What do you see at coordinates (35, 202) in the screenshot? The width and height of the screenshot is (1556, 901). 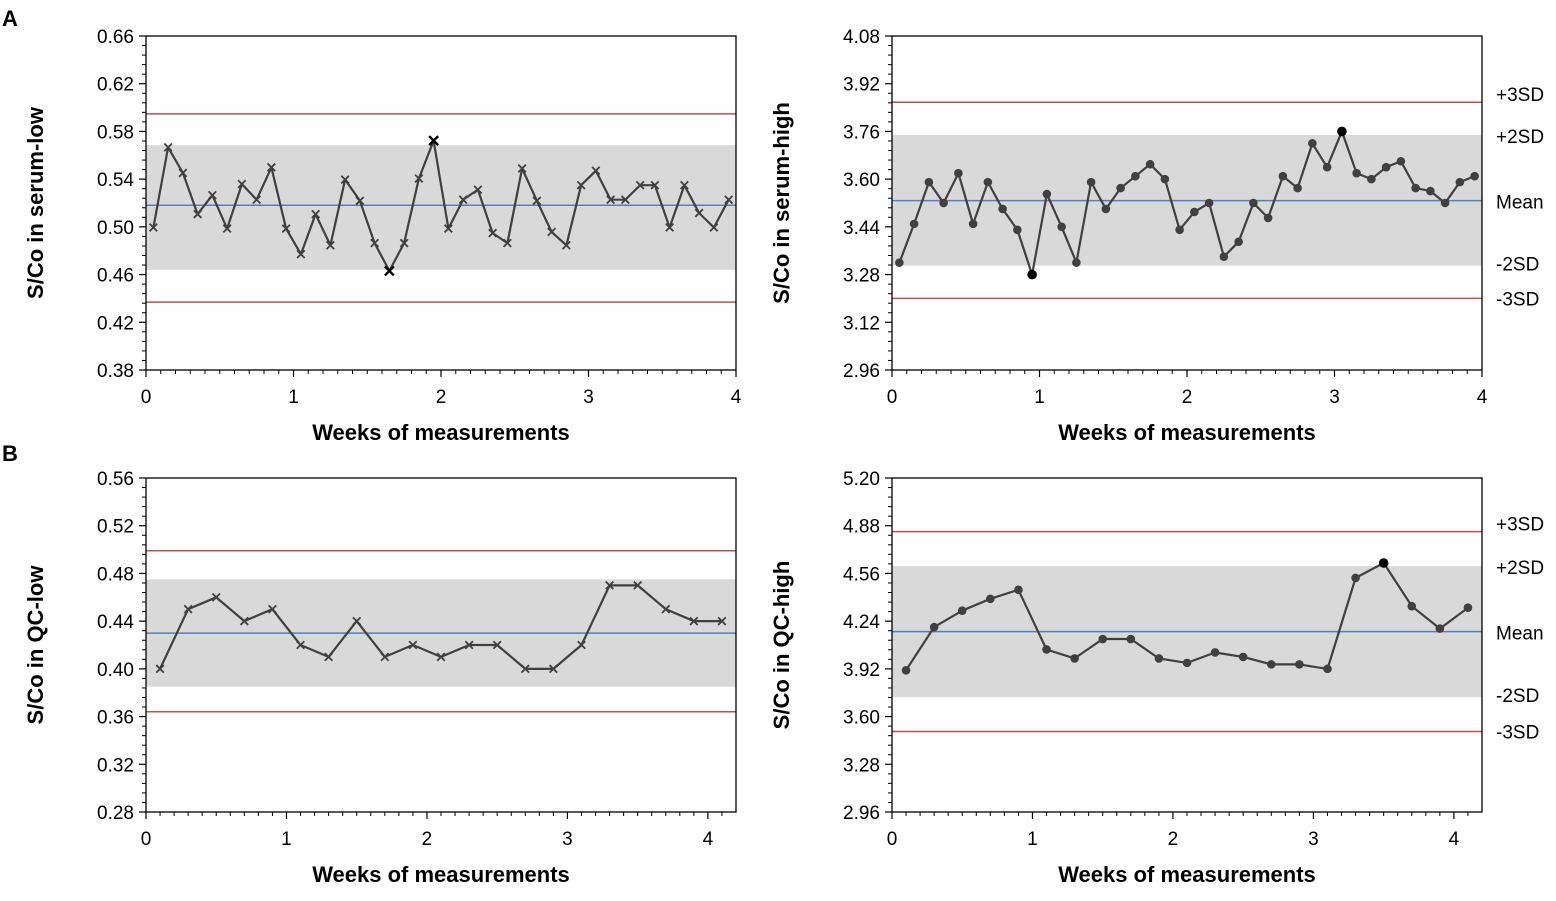 I see `y-axis-title: S/Co in serum-low` at bounding box center [35, 202].